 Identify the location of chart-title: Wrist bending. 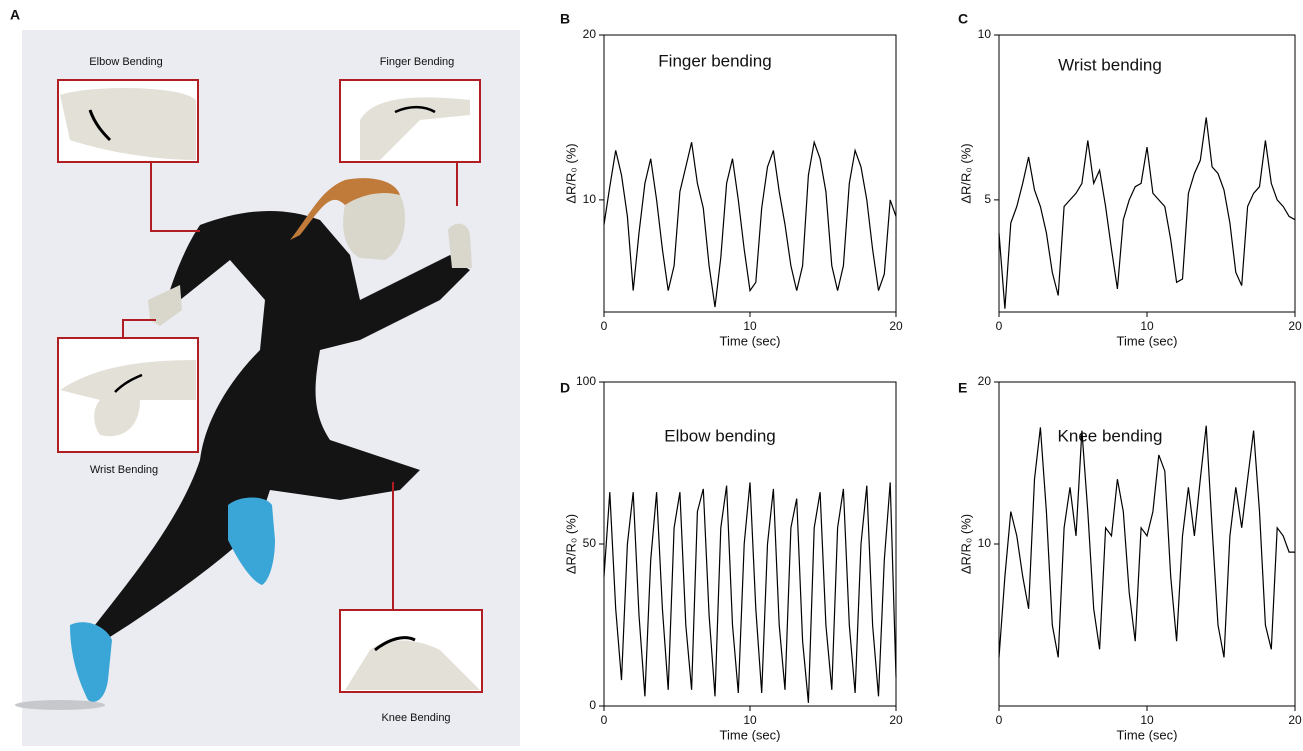
(1110, 64).